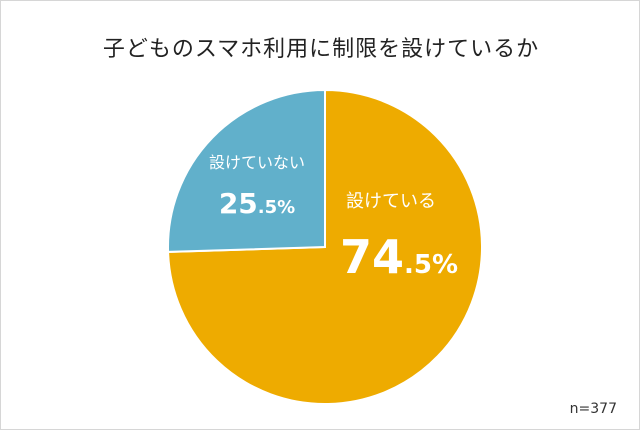 This screenshot has height=431, width=640. Describe the element at coordinates (593, 409) in the screenshot. I see `sample-size-note: n=377` at that location.